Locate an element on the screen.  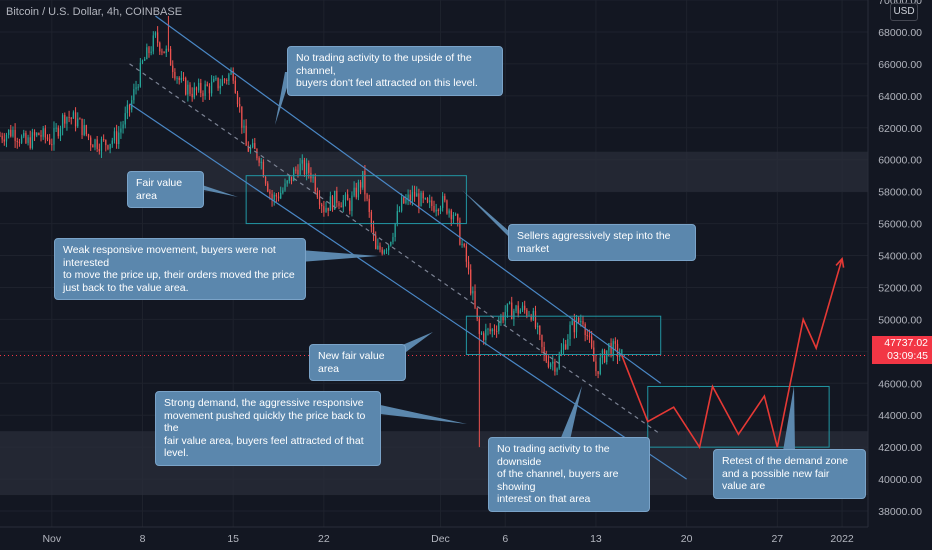
callout-fair-value: Fair value area is located at coordinates (165, 189).